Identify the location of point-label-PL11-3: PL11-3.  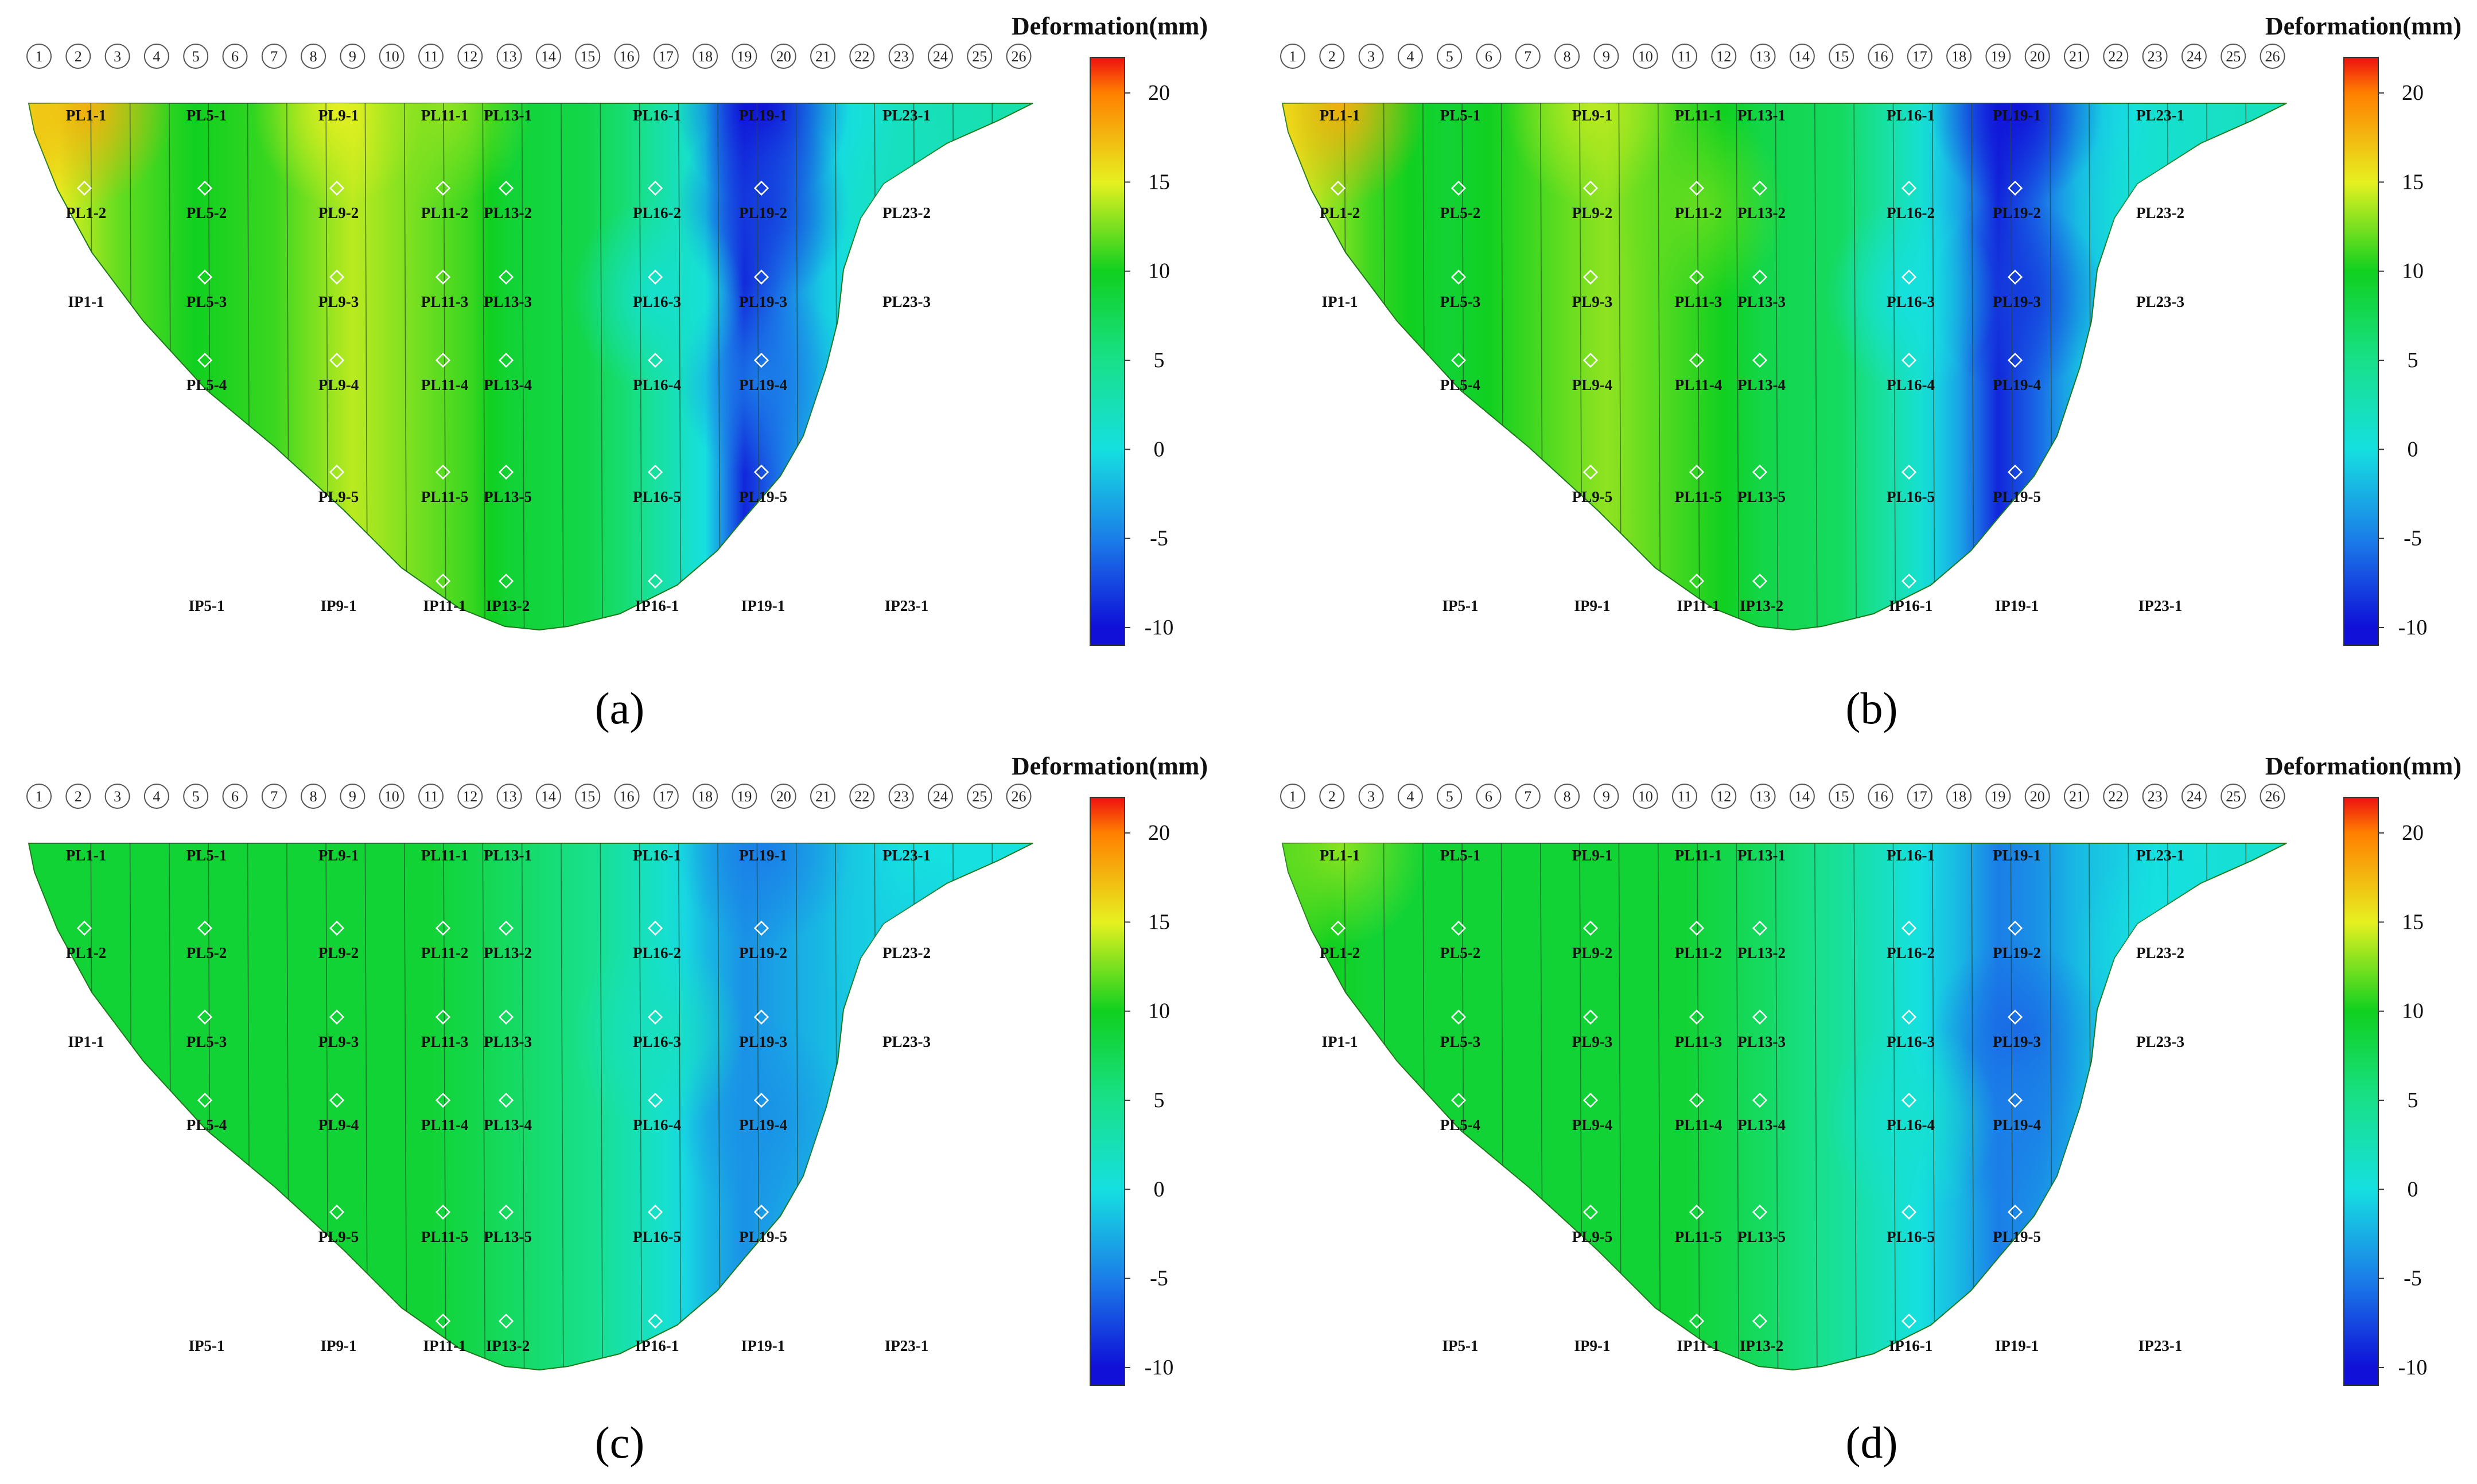
(1698, 301).